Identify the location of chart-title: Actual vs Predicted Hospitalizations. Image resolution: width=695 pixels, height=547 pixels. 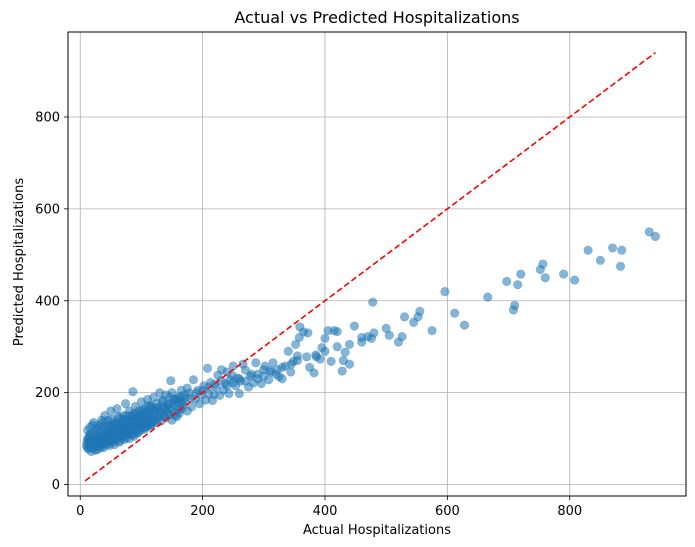
(376, 17).